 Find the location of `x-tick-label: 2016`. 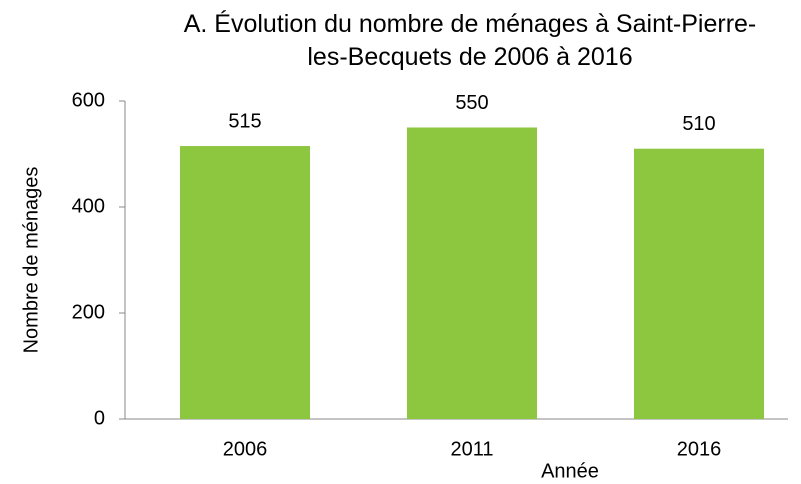

x-tick-label: 2016 is located at coordinates (699, 449).